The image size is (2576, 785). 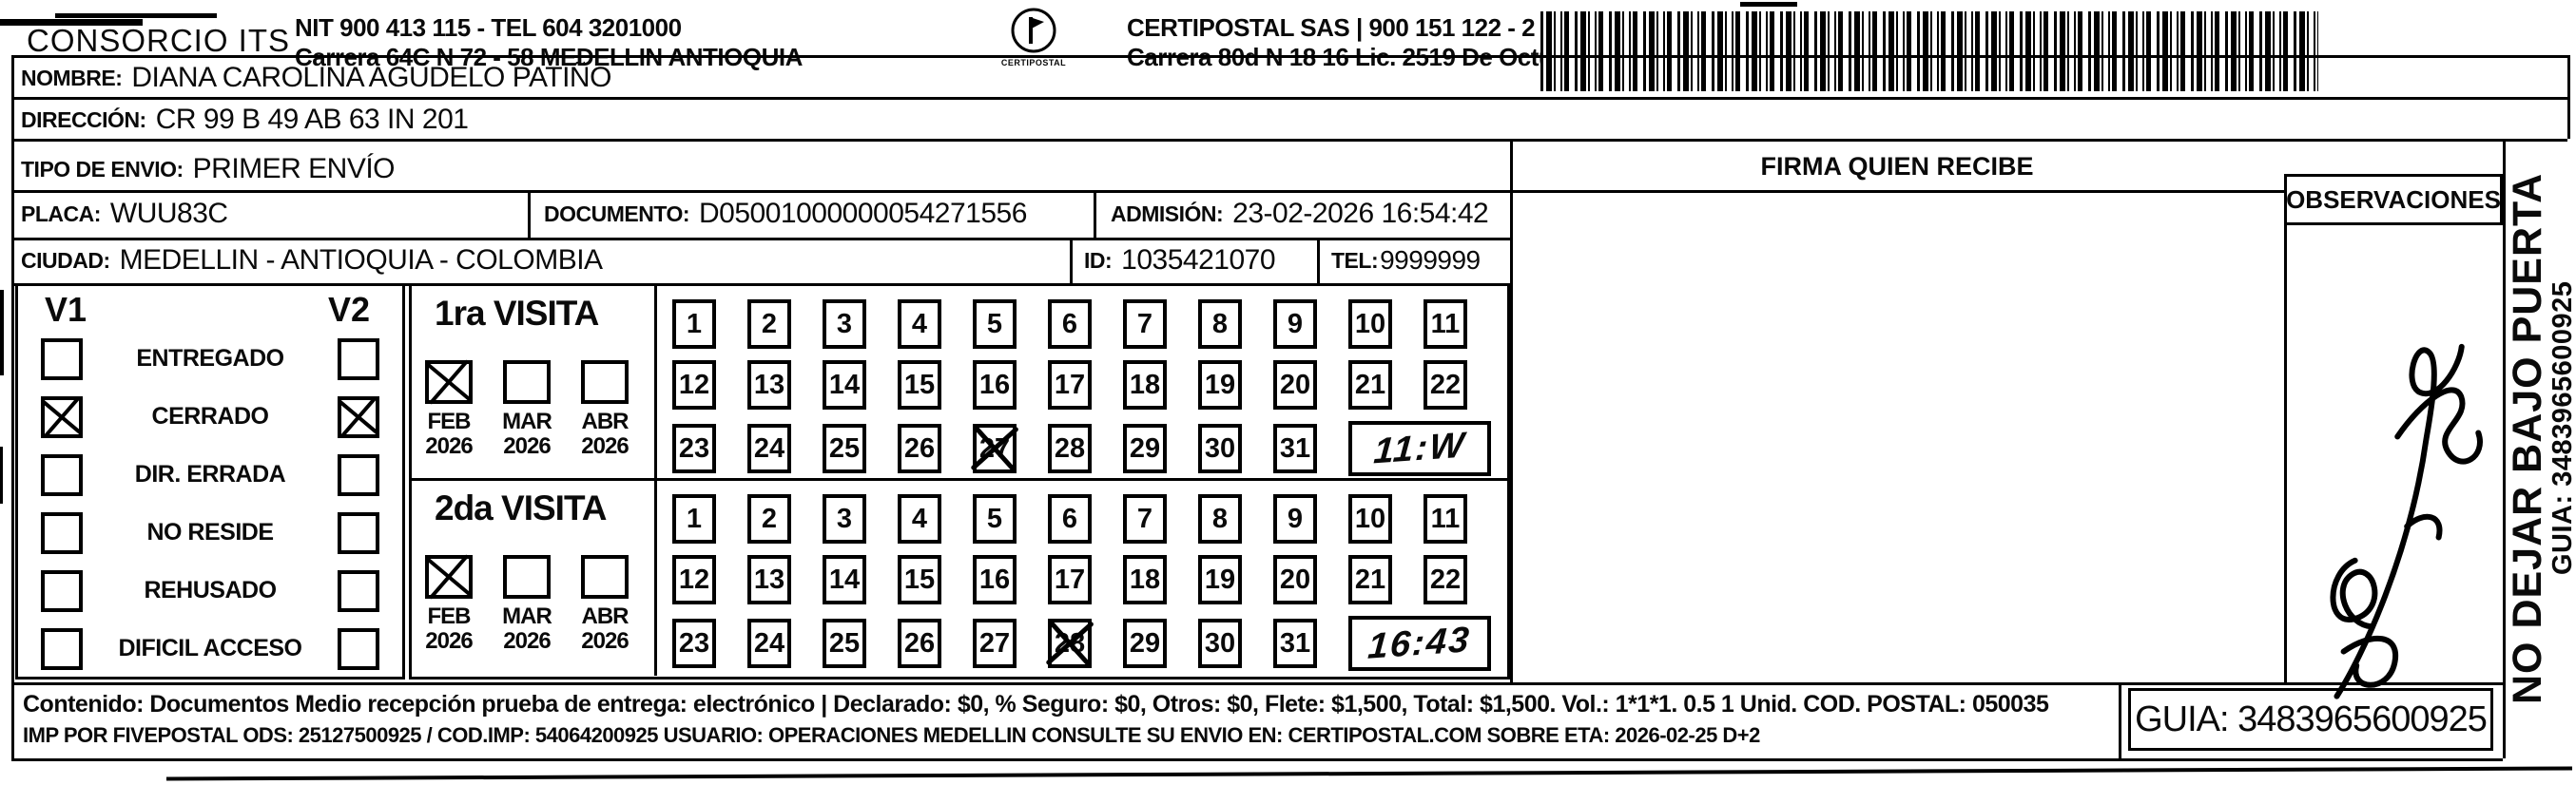 I want to click on firma-header: FIRMA QUIEN RECIBE, so click(x=1897, y=166).